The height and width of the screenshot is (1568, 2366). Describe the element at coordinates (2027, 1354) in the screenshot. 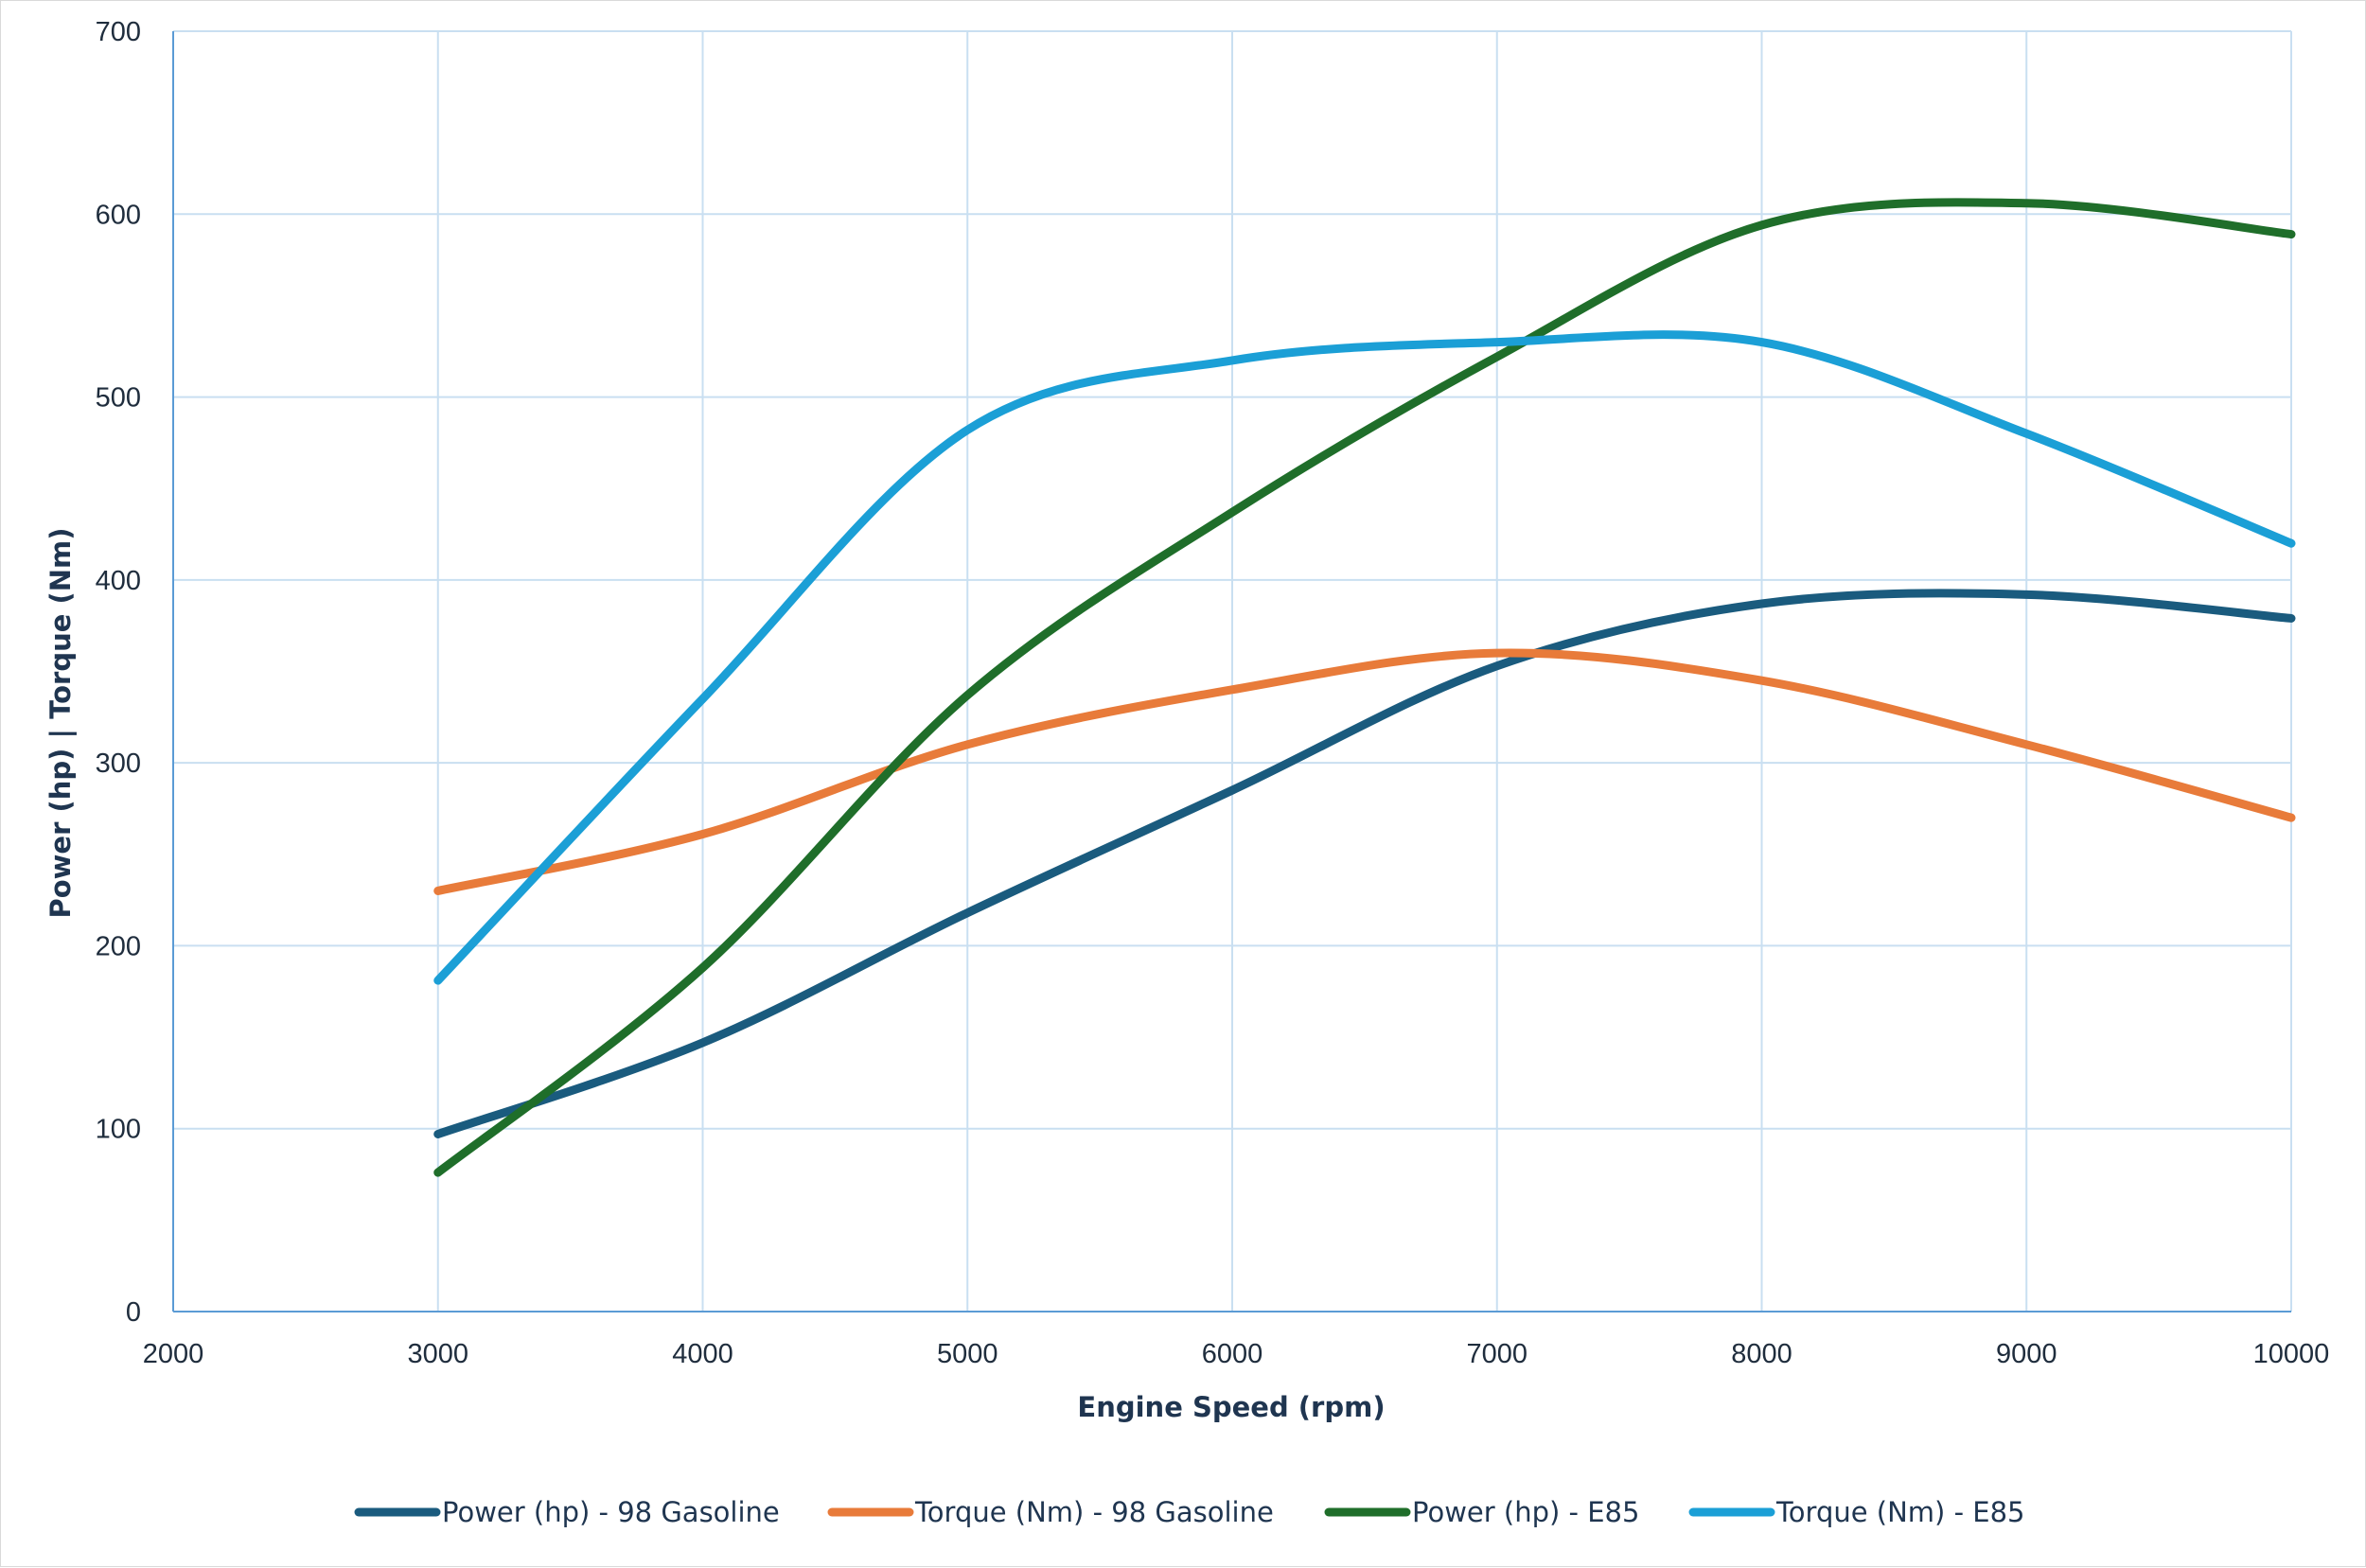

I see `x-tick-label: 9000` at that location.